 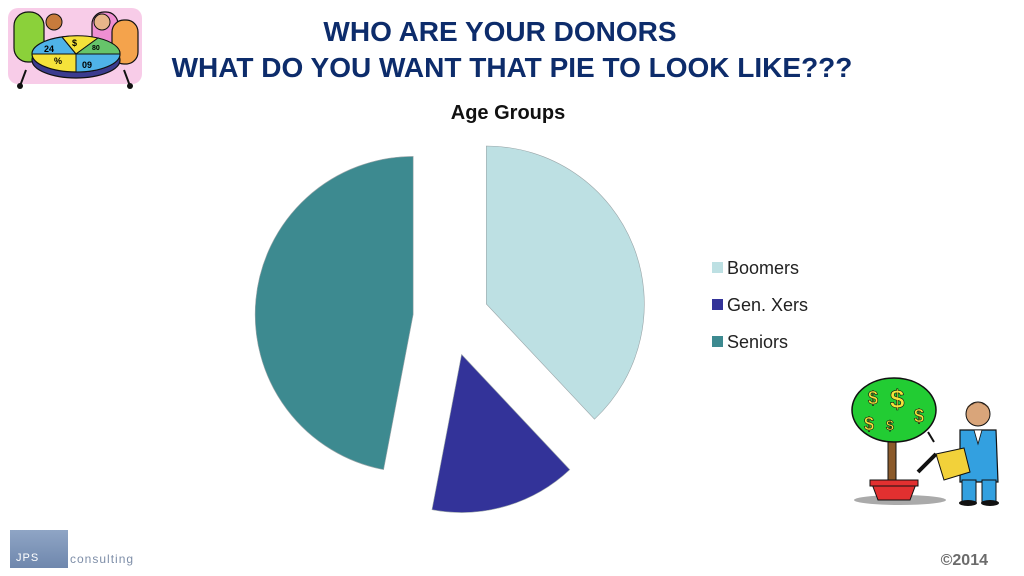 I want to click on clipart-label: 24, so click(x=49, y=49).